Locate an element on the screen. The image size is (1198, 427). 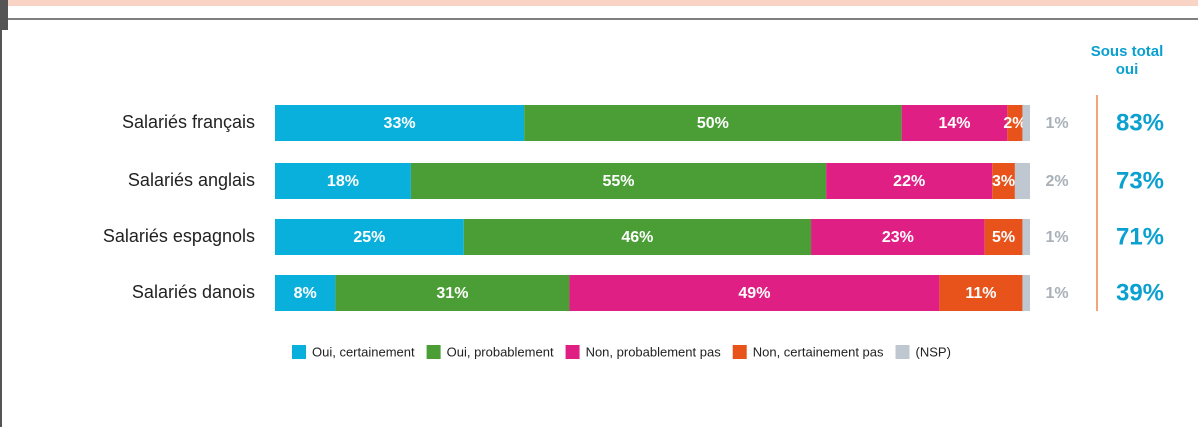
value-label: 49% is located at coordinates (754, 293).